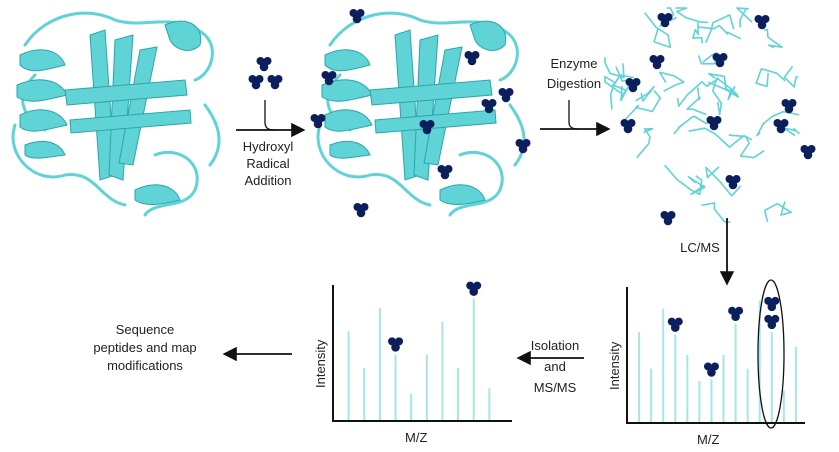 The width and height of the screenshot is (839, 452). What do you see at coordinates (145, 329) in the screenshot?
I see `label-sequence: Sequence` at bounding box center [145, 329].